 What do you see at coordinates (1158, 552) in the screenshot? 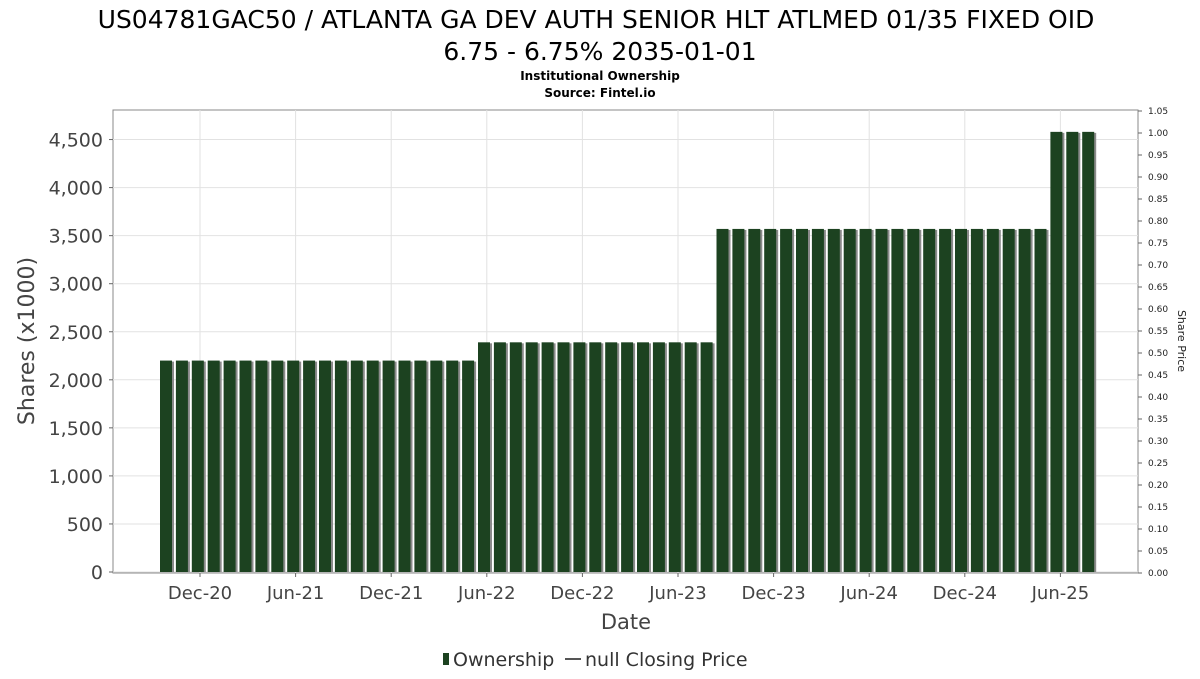
I see `y2-tick-label: 0.05` at bounding box center [1158, 552].